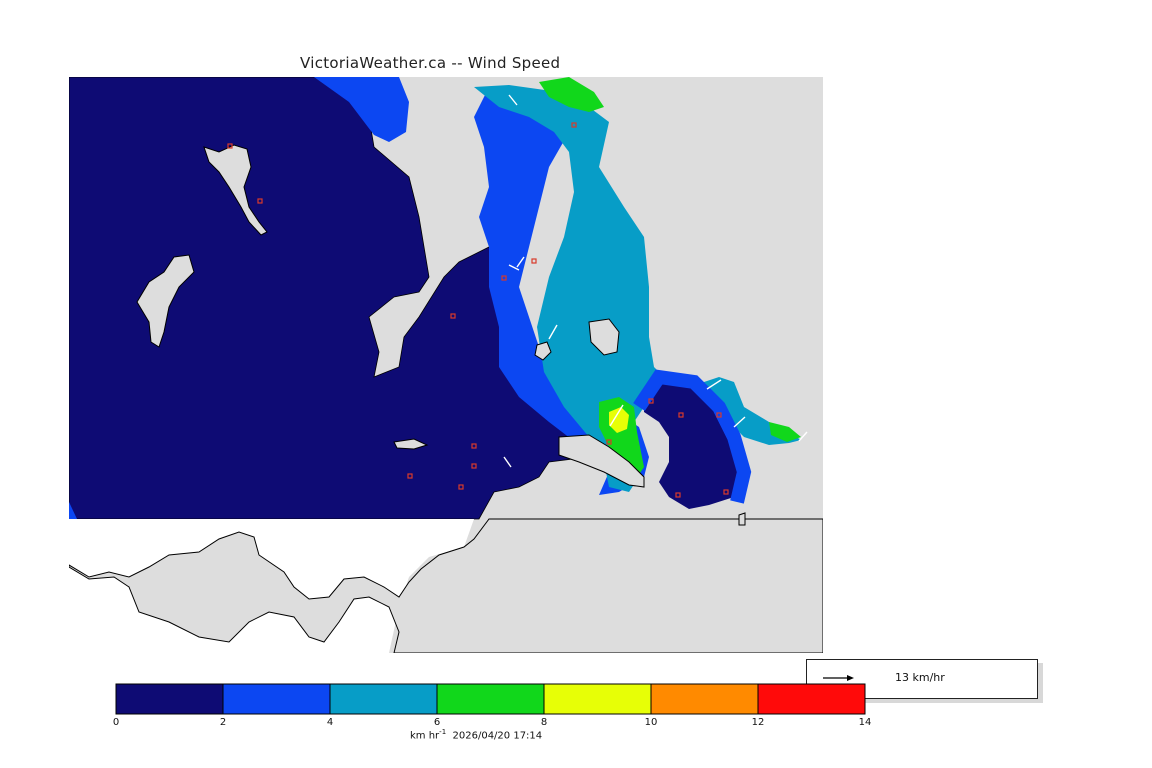  Describe the element at coordinates (330, 722) in the screenshot. I see `colorbar-tick-label: 4` at that location.